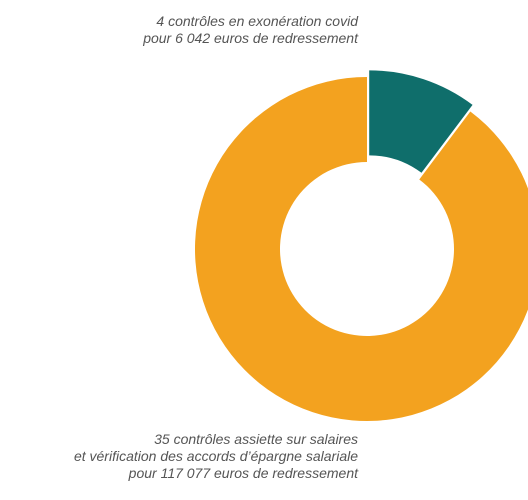 The image size is (528, 500). What do you see at coordinates (250, 38) in the screenshot?
I see `label-exoneration-covid-line-2: pour 6 042 euros de redressement` at bounding box center [250, 38].